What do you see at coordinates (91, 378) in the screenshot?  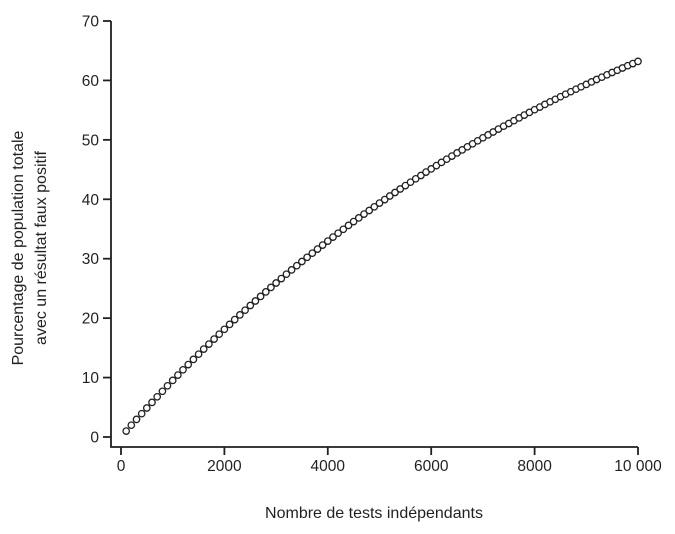 I see `y-tick-label: 10` at bounding box center [91, 378].